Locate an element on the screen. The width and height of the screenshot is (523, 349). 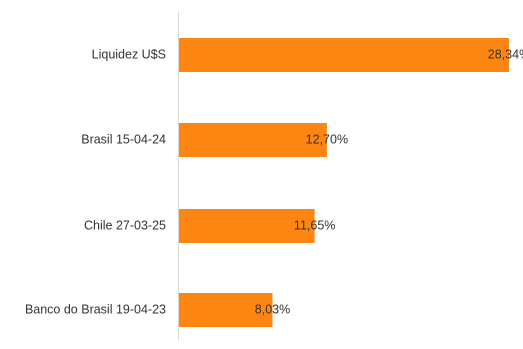
category-label-0: Liquidez U$S is located at coordinates (129, 54).